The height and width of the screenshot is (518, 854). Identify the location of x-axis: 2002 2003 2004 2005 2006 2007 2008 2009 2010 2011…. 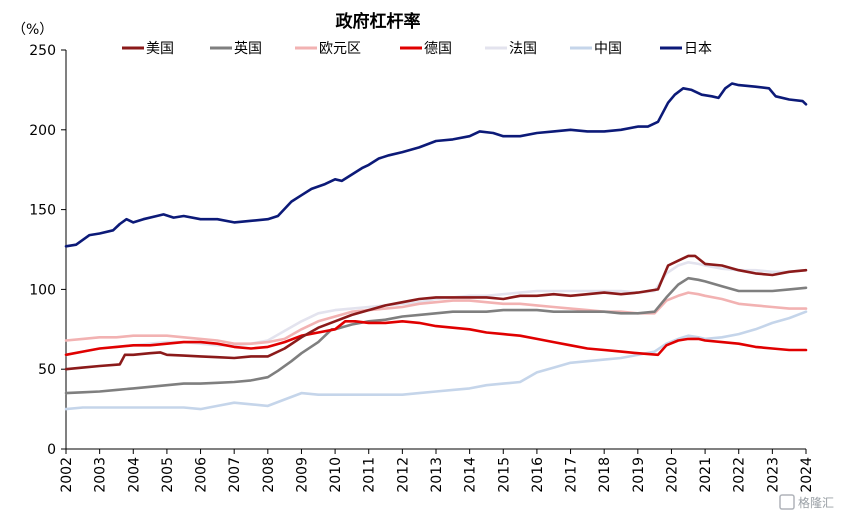
(437, 470).